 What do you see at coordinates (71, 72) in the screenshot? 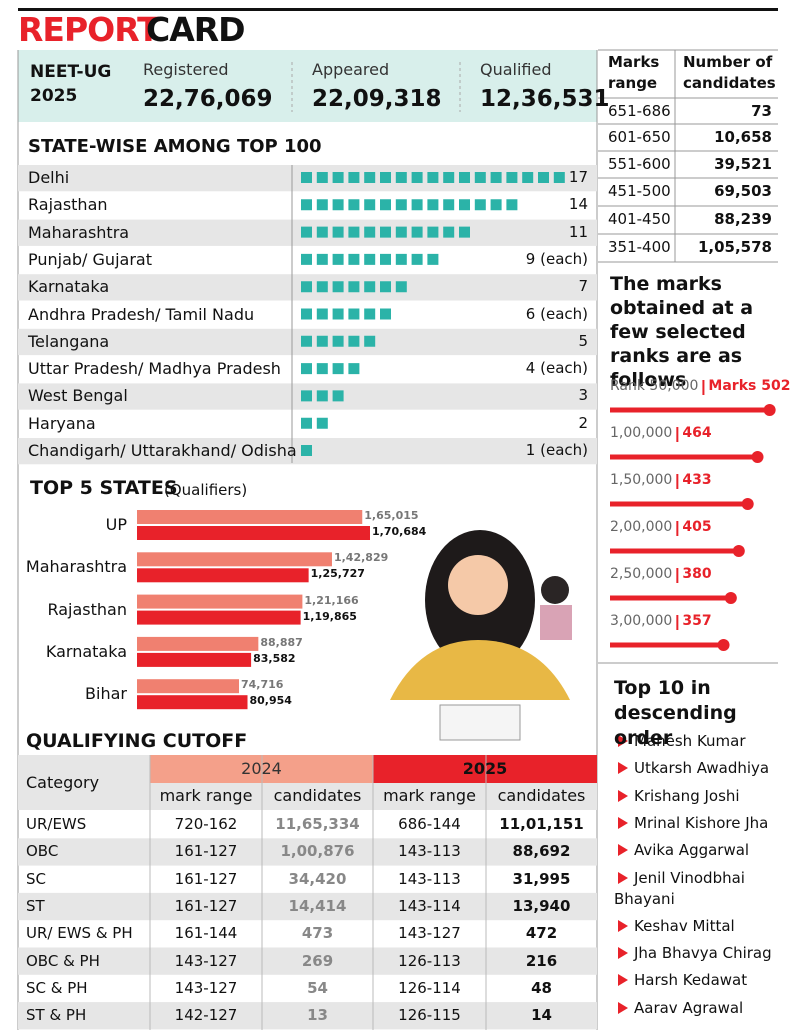
I see `summary-label: NEET-UG` at bounding box center [71, 72].